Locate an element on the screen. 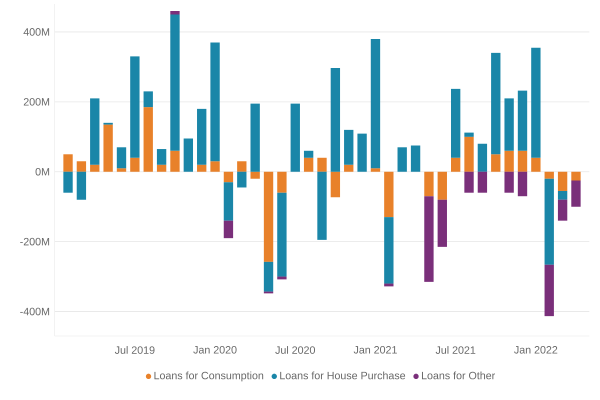  x-tick-label: Jul 2019 is located at coordinates (134, 350).